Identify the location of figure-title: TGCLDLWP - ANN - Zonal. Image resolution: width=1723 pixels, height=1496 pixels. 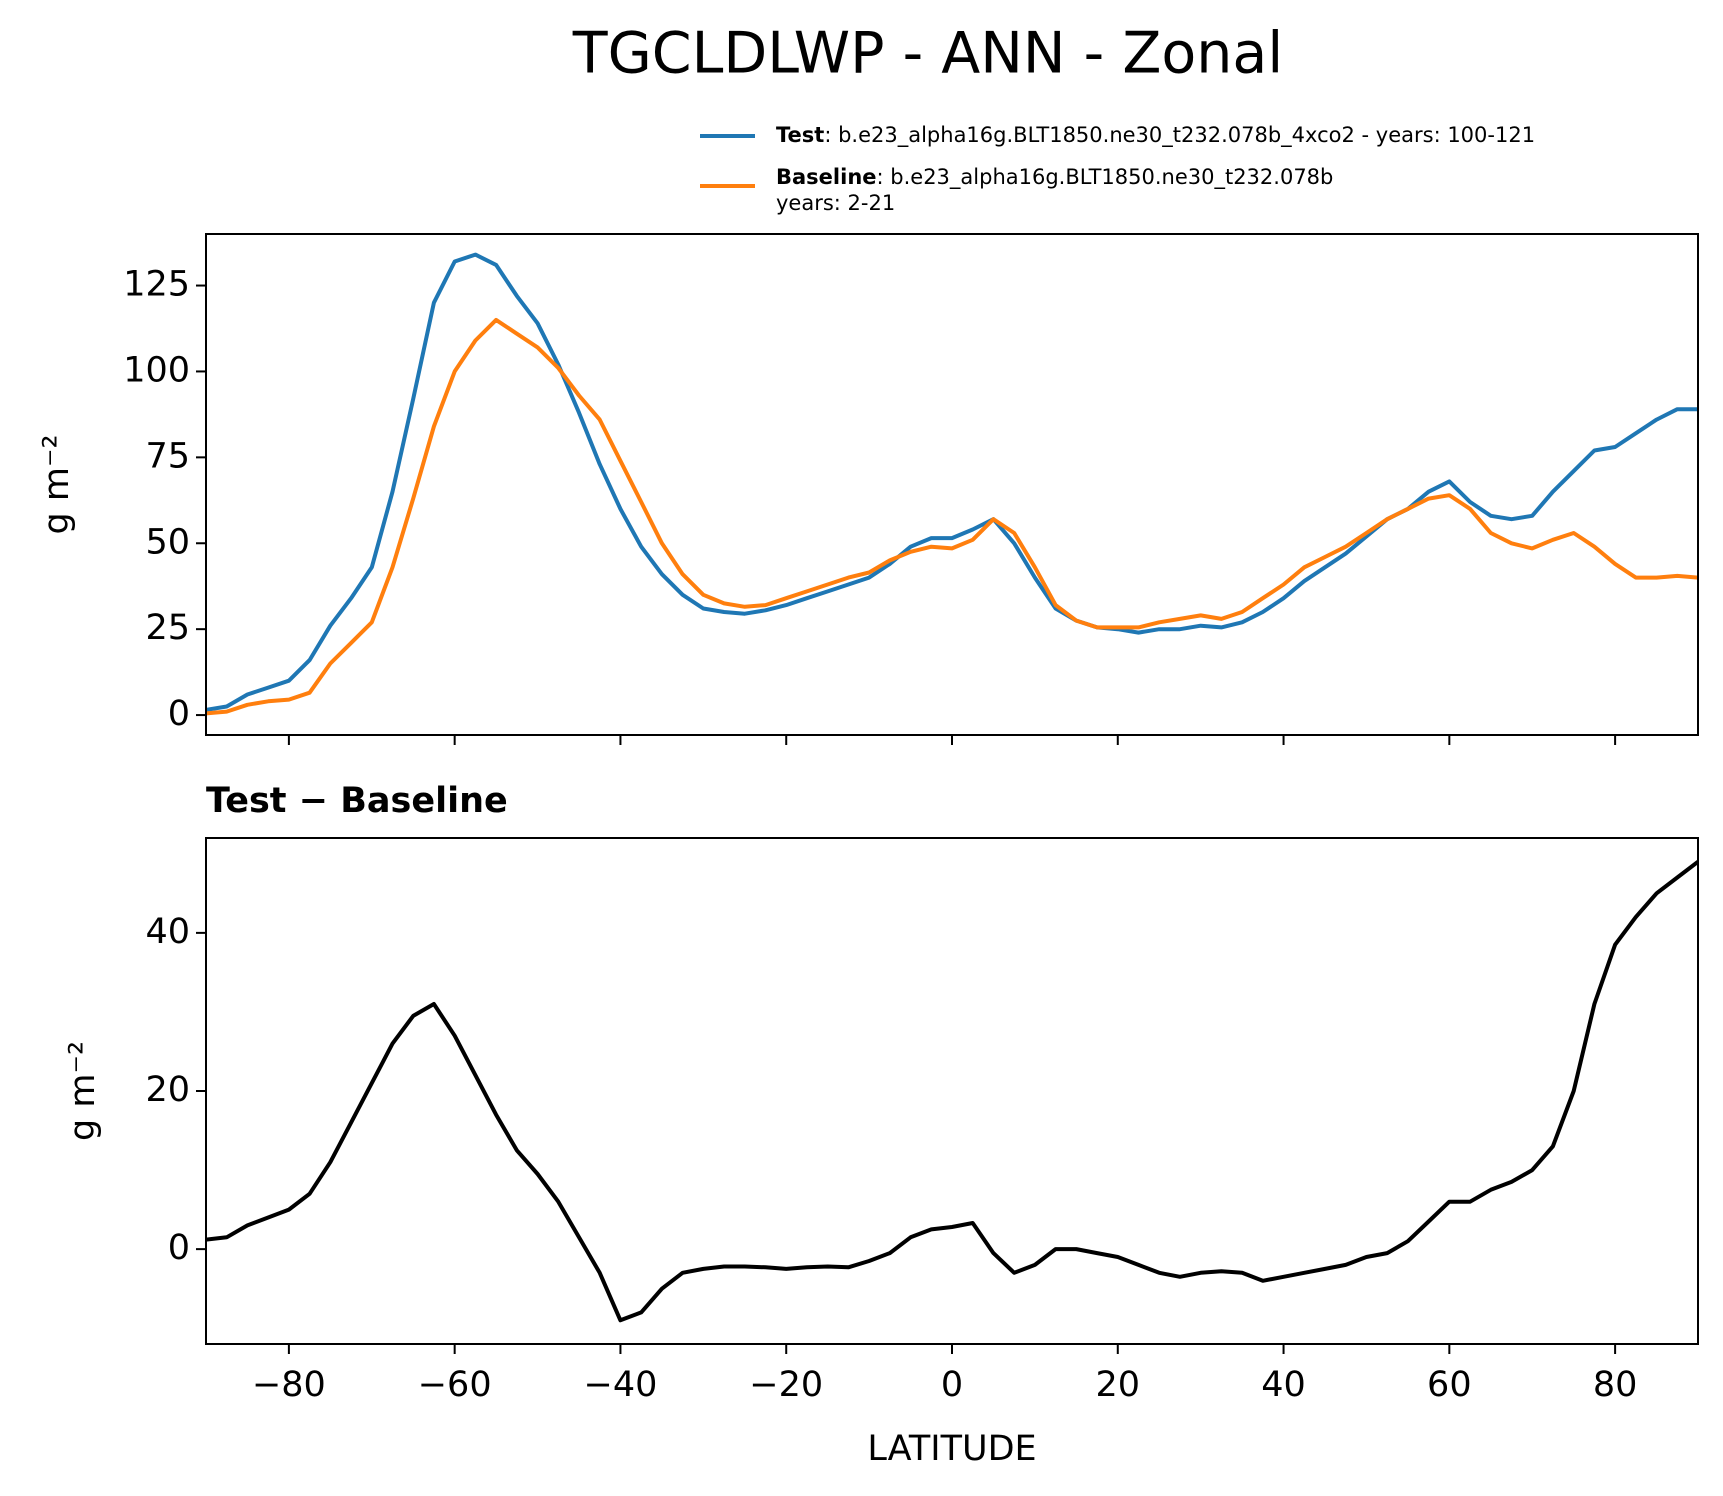
(927, 54).